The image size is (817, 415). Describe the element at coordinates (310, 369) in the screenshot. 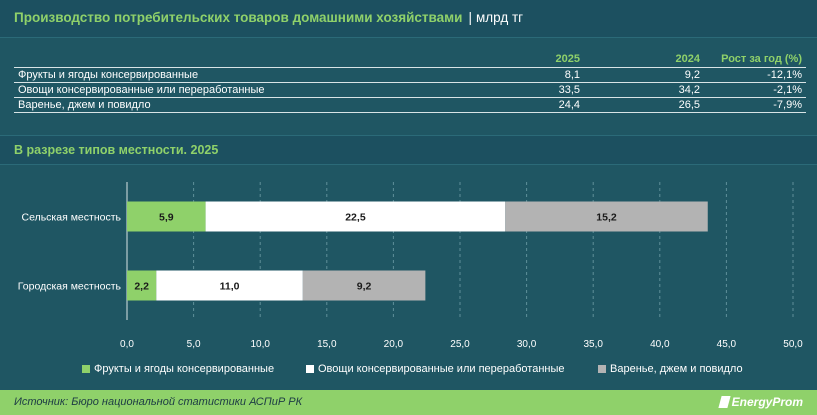

I see `legend-swatch-vegetables` at that location.